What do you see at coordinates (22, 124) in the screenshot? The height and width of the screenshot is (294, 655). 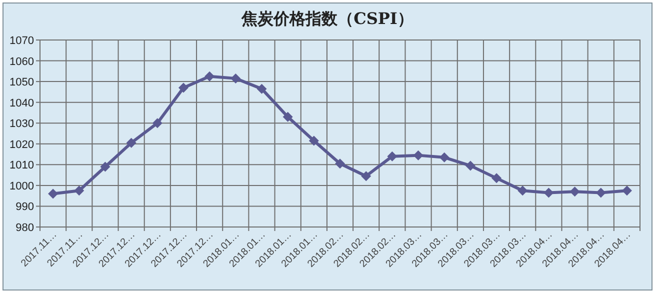 I see `y-tick-label: 1030` at bounding box center [22, 124].